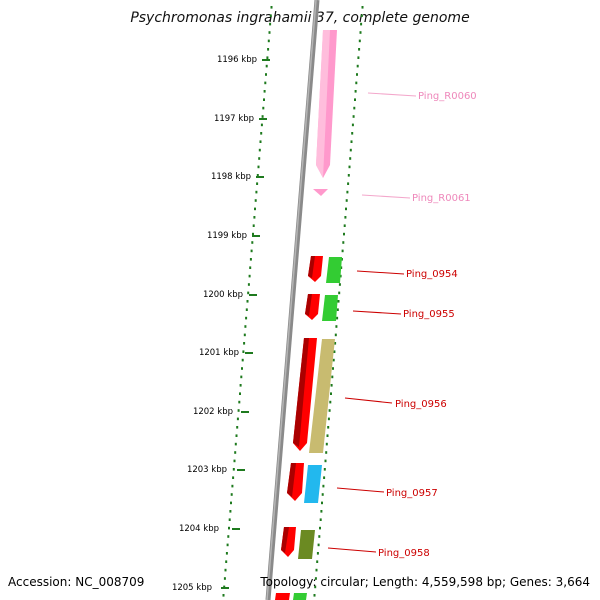 The image size is (600, 600). Describe the element at coordinates (441, 198) in the screenshot. I see `gene-label: Ping_R0061` at that location.